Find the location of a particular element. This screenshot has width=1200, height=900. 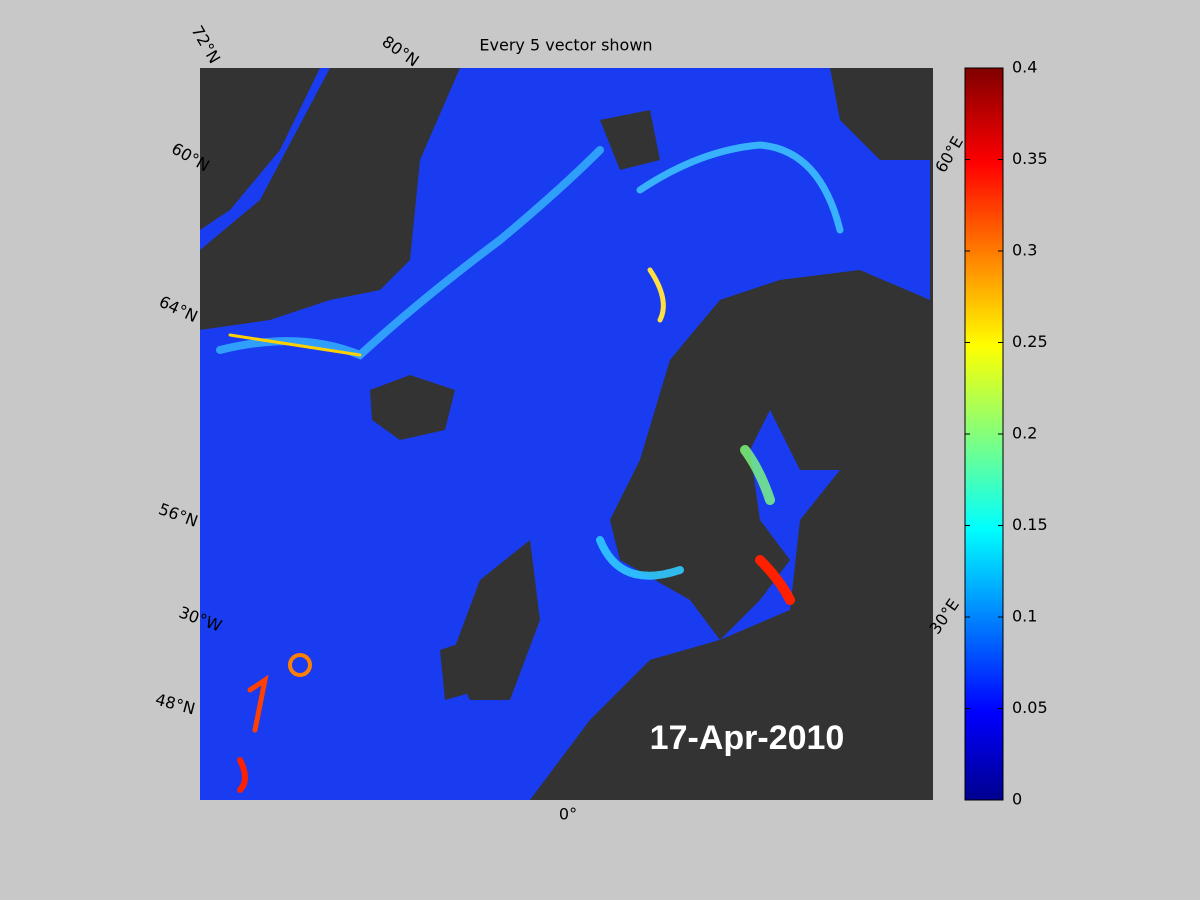

ireland is located at coordinates (460, 670).